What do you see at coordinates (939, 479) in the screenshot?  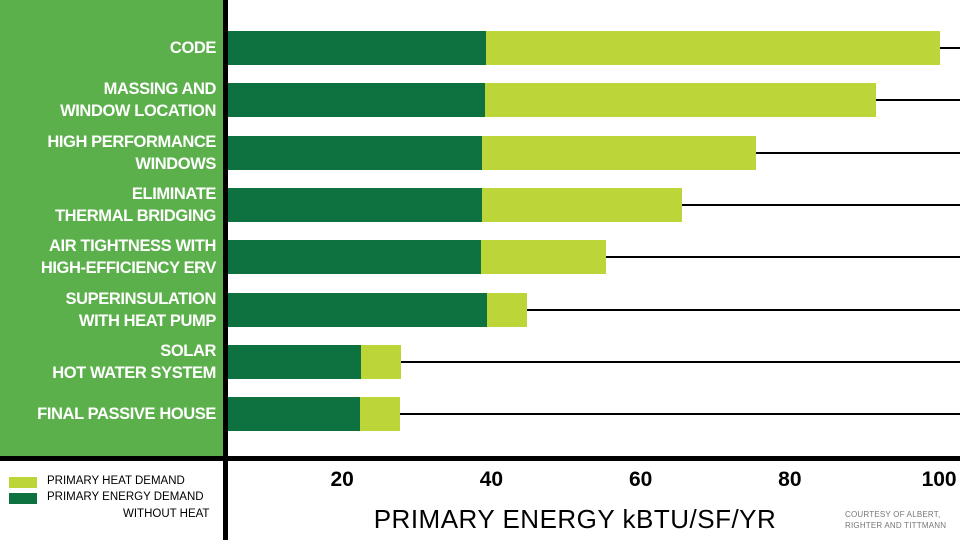 I see `x-tick-label: 100` at bounding box center [939, 479].